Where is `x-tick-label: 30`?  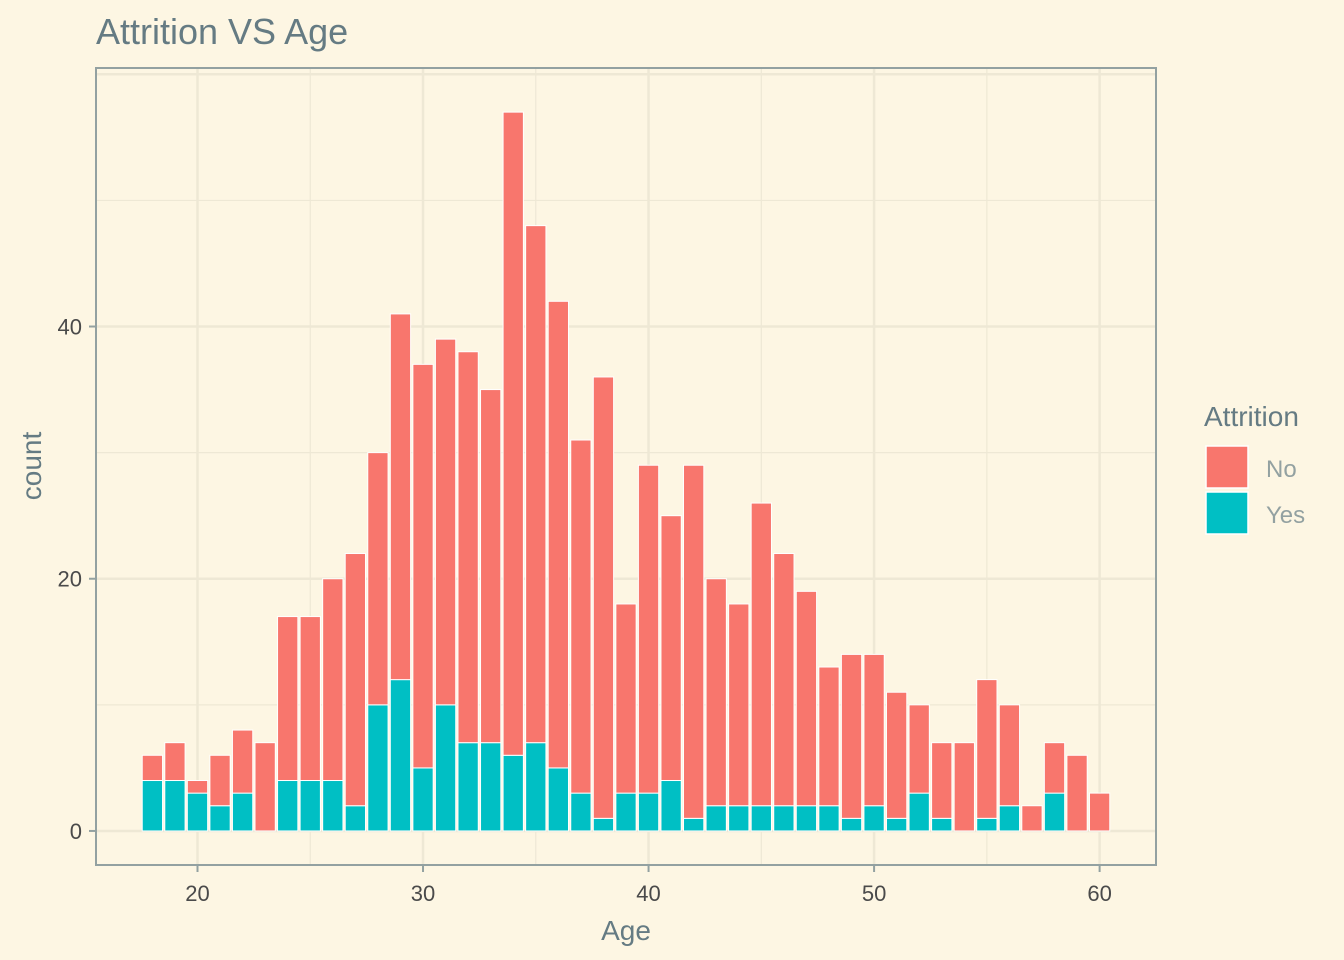
x-tick-label: 30 is located at coordinates (423, 893).